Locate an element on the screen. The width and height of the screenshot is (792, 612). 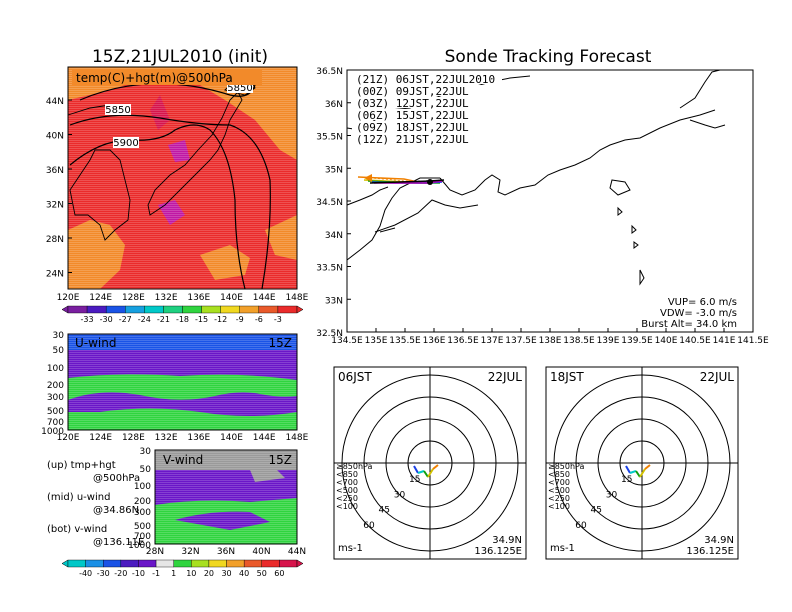
u-wind-label: U-wind is located at coordinates (95, 343).